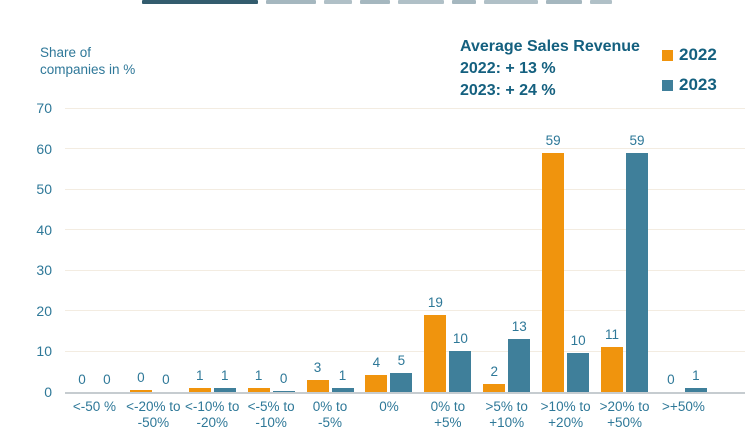 Image resolution: width=750 pixels, height=430 pixels. Describe the element at coordinates (342, 375) in the screenshot. I see `value-label-2023-4: 1` at that location.